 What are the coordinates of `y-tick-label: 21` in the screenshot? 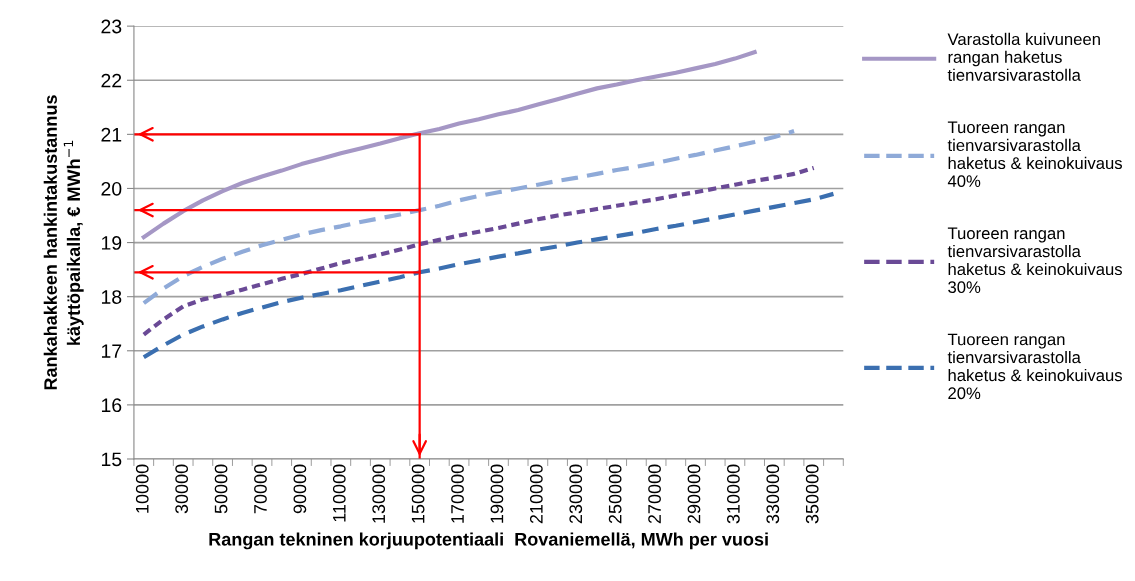 It's located at (111, 134).